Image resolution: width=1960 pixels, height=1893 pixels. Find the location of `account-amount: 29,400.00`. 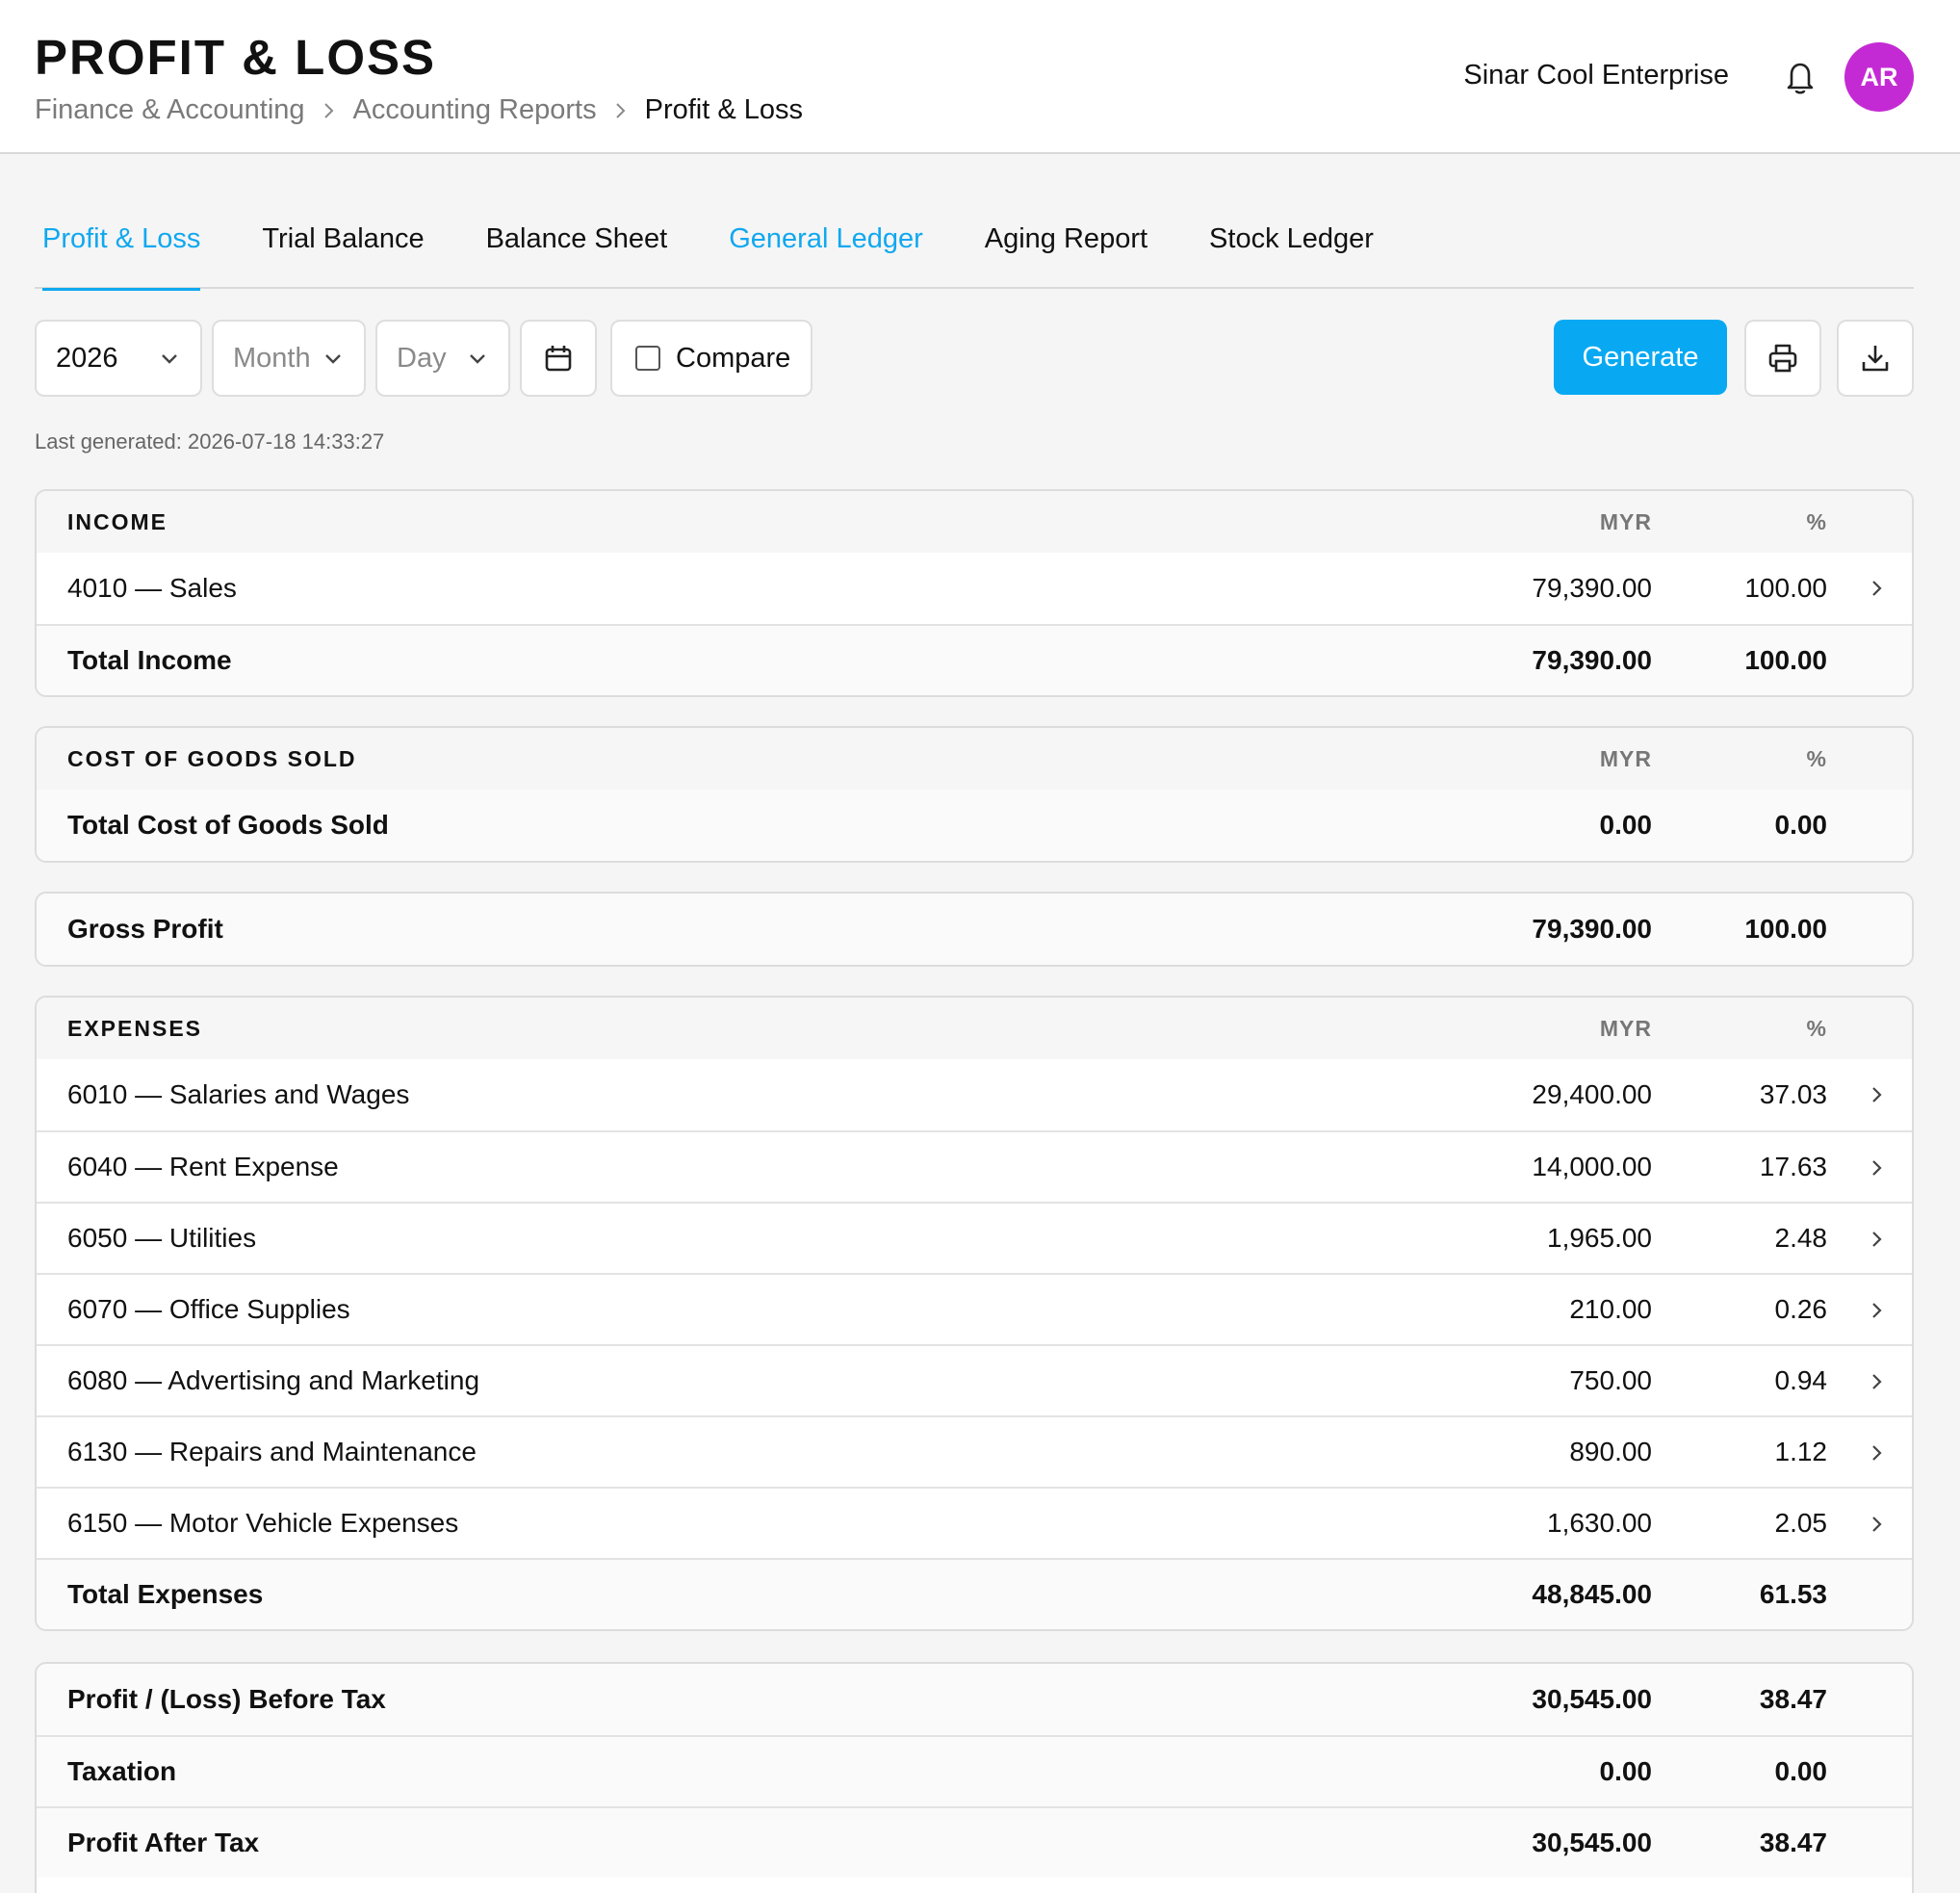

account-amount: 29,400.00 is located at coordinates (1592, 1094).